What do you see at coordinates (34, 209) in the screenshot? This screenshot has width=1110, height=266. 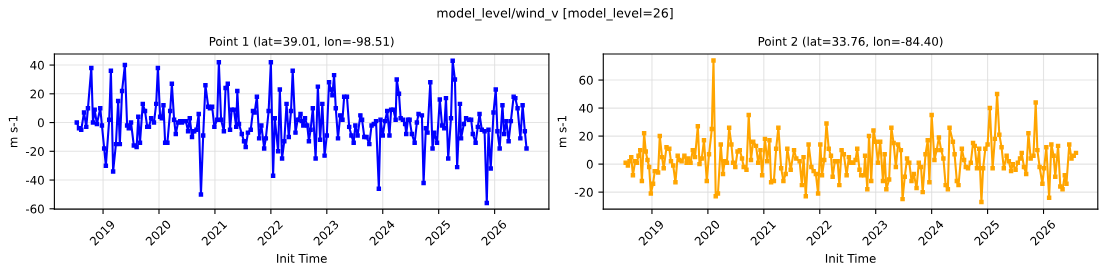 I see `y-tick-label: -60` at bounding box center [34, 209].